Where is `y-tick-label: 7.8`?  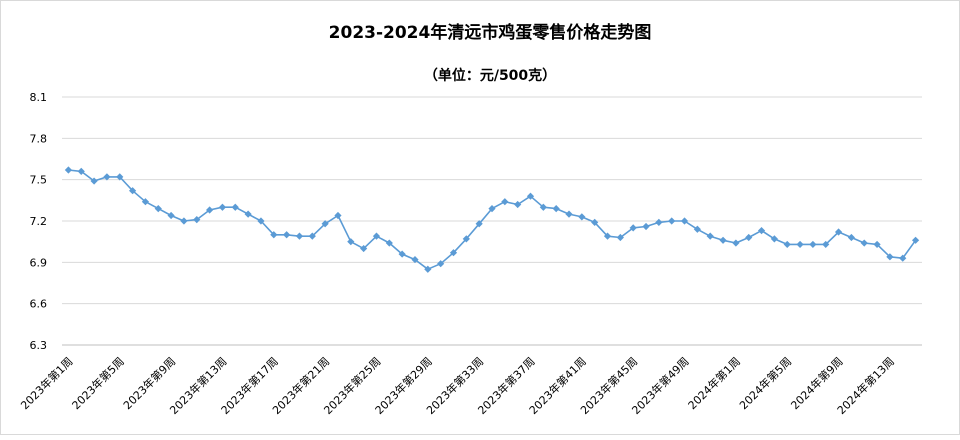
y-tick-label: 7.8 is located at coordinates (39, 138).